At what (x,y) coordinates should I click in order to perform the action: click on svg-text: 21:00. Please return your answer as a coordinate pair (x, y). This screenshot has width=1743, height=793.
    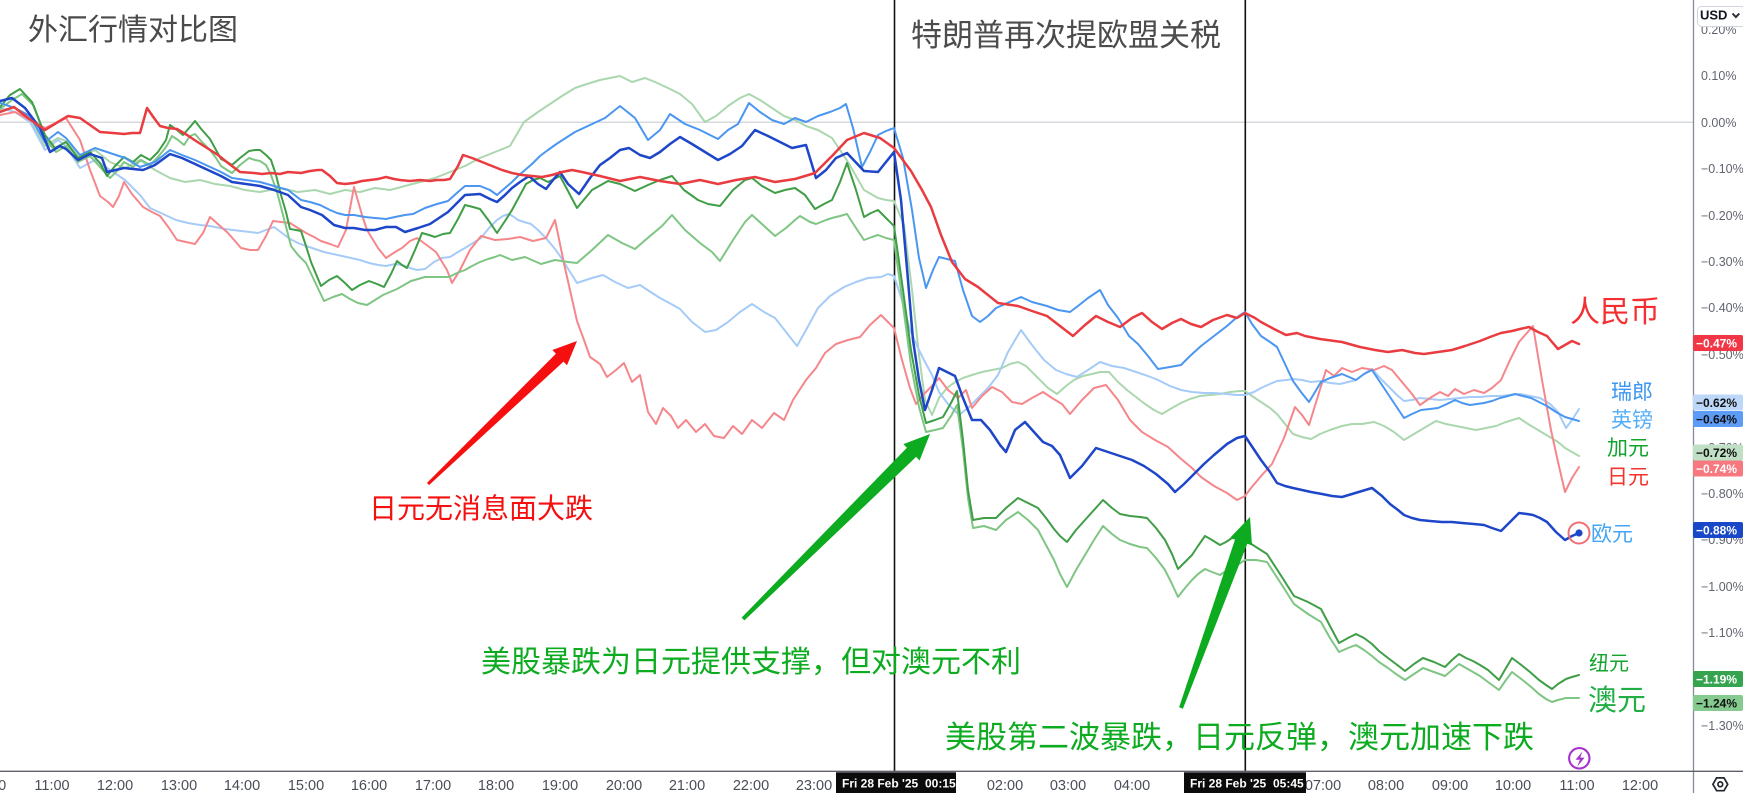
    Looking at the image, I should click on (687, 785).